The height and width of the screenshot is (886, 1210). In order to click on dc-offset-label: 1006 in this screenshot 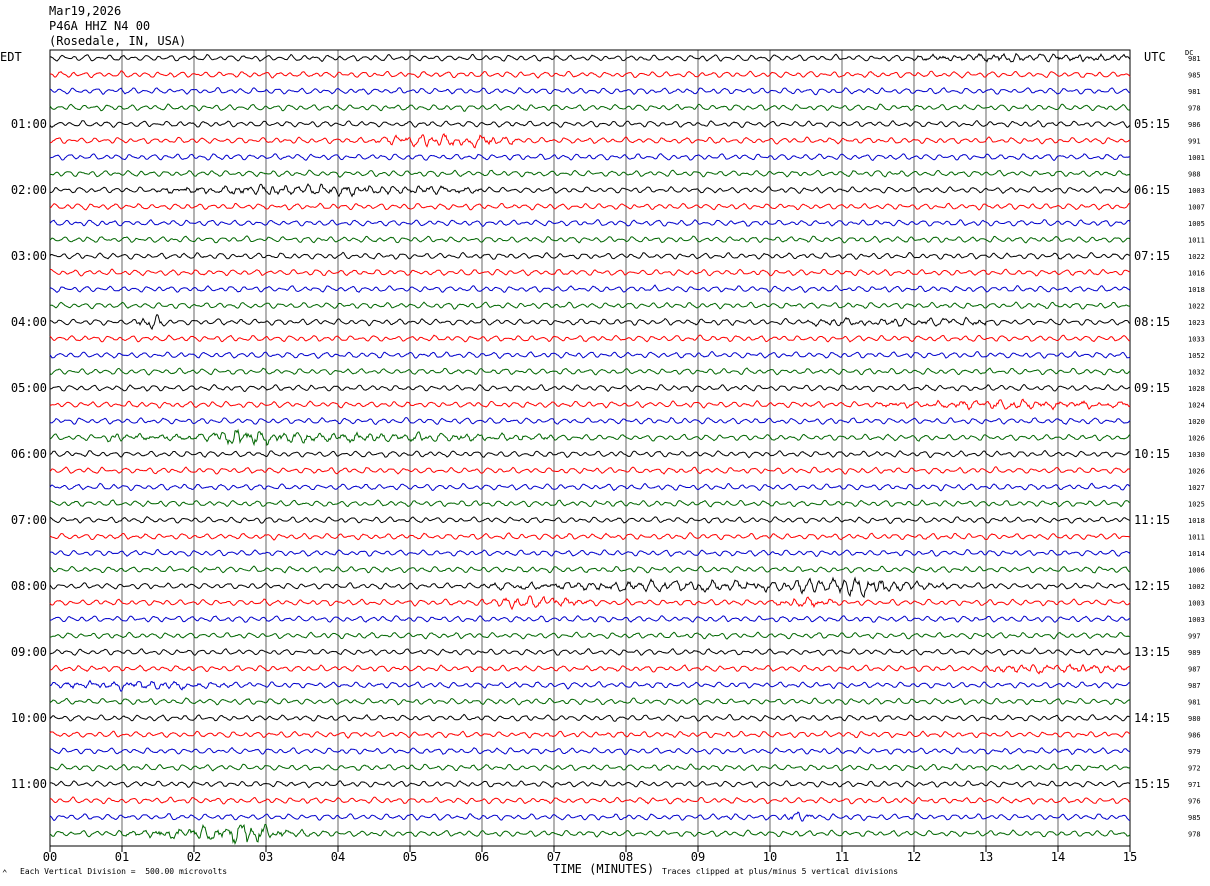, I will do `click(1196, 571)`.